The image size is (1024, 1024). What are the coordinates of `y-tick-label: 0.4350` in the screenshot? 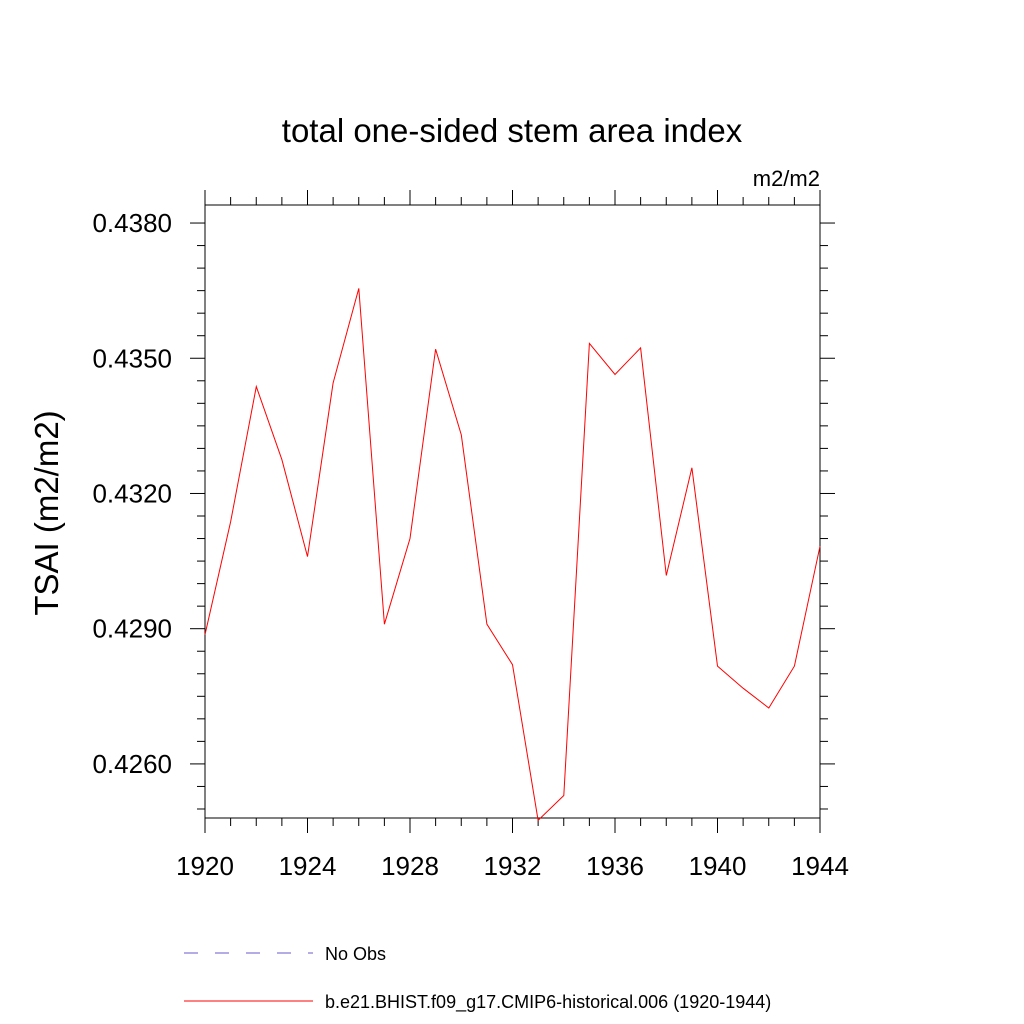 It's located at (132, 358).